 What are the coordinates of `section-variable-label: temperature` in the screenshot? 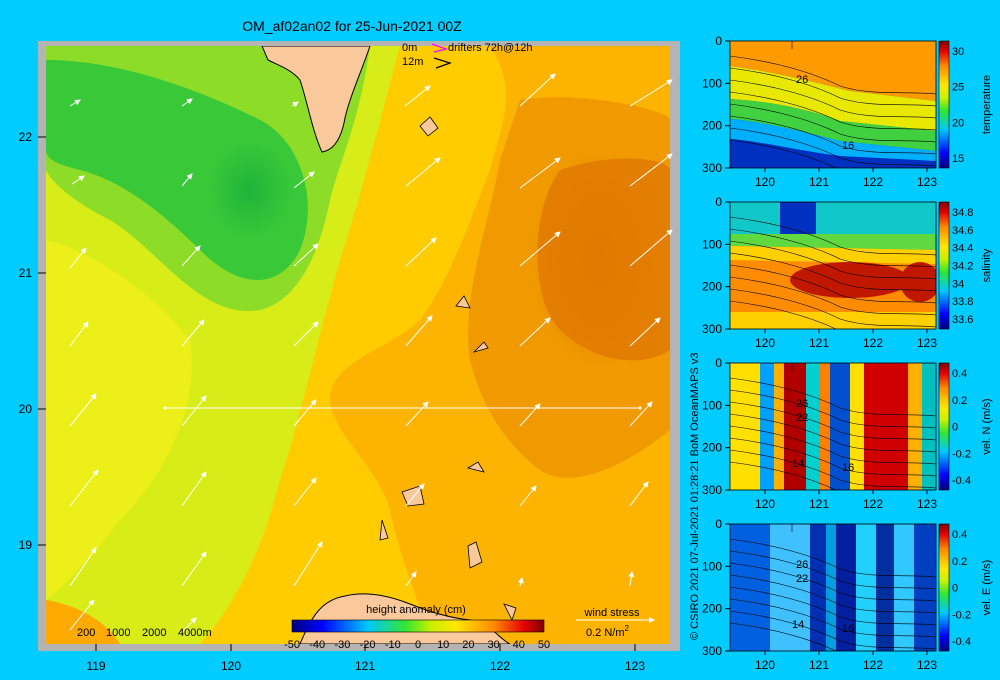 It's located at (987, 104).